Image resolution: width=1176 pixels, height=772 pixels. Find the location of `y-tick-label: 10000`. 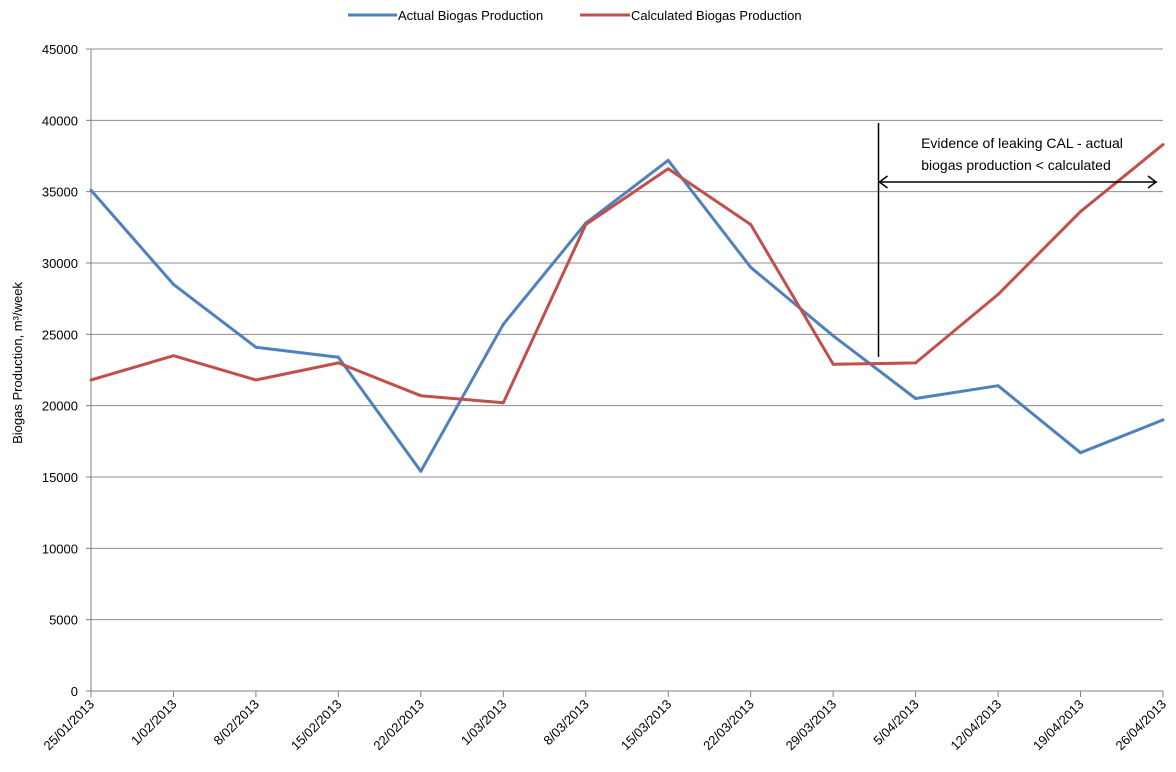

y-tick-label: 10000 is located at coordinates (60, 548).